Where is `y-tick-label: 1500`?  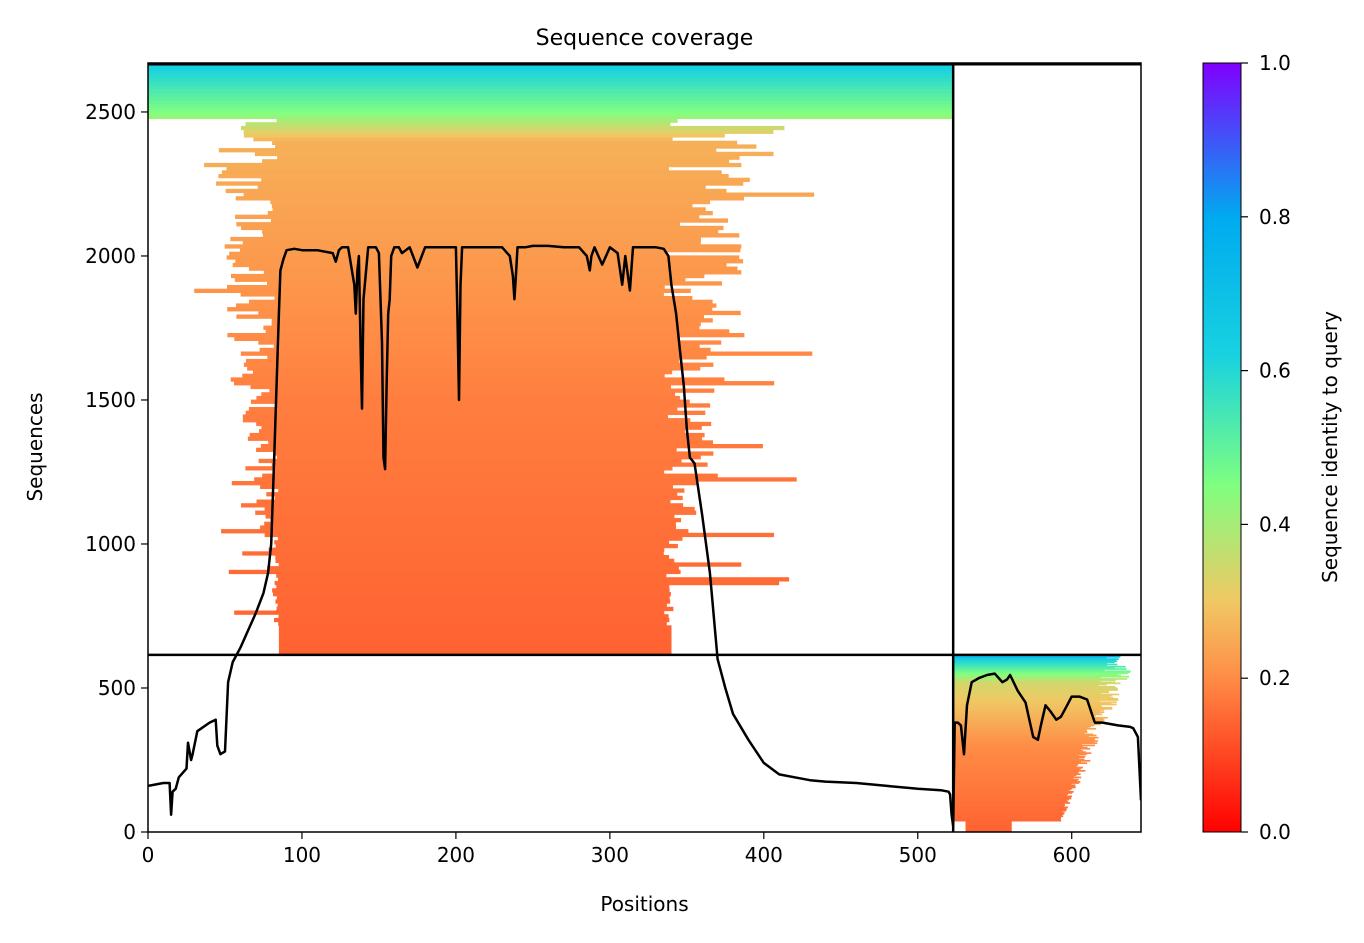 y-tick-label: 1500 is located at coordinates (110, 400).